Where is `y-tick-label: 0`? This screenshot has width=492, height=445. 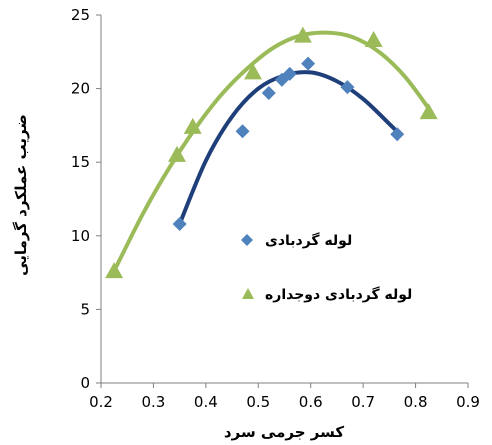
y-tick-label: 0 is located at coordinates (85, 383).